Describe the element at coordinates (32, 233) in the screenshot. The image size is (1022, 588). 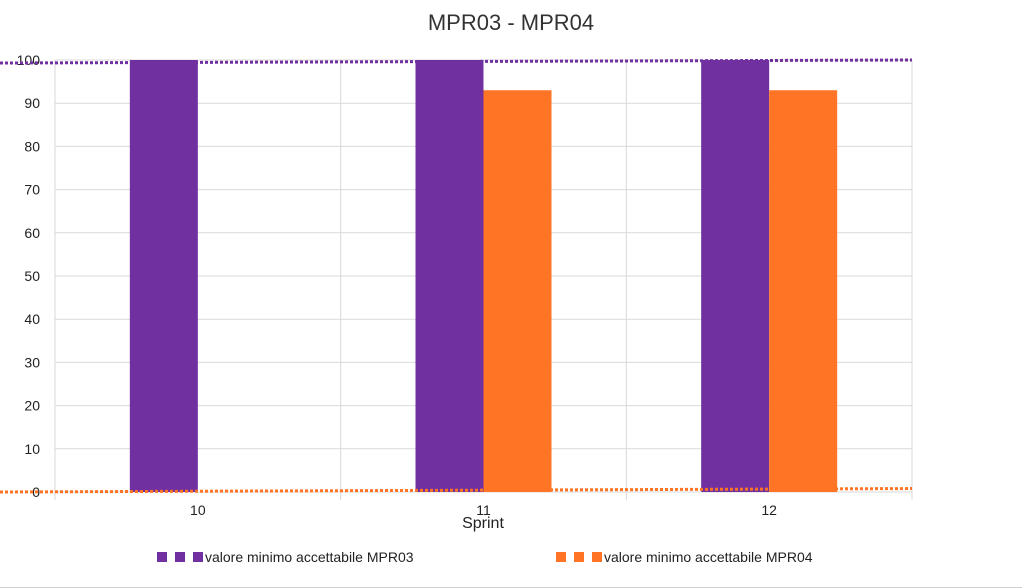
I see `y-tick-label: 60` at that location.